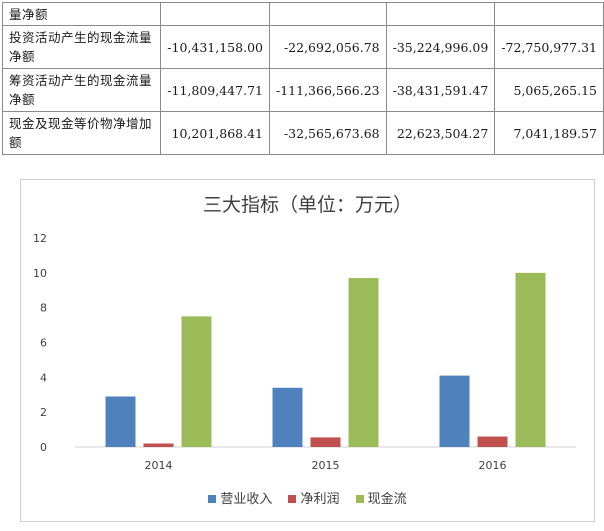 The image size is (604, 531). What do you see at coordinates (327, 90) in the screenshot?
I see `table-cell: -111,366,566.23` at bounding box center [327, 90].